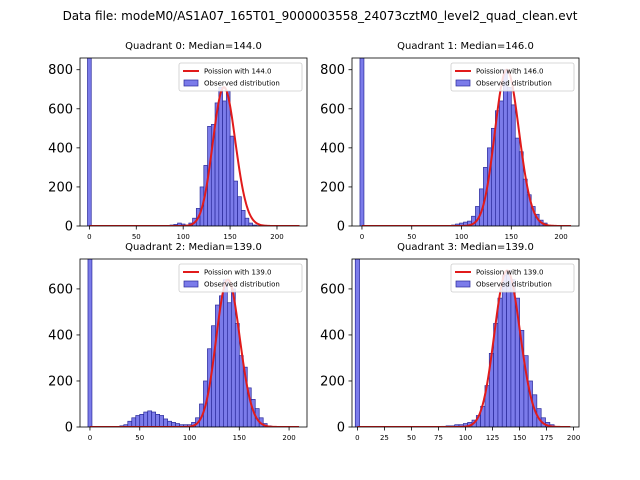 Image resolution: width=640 pixels, height=480 pixels. I want to click on plot-area, so click(193, 142).